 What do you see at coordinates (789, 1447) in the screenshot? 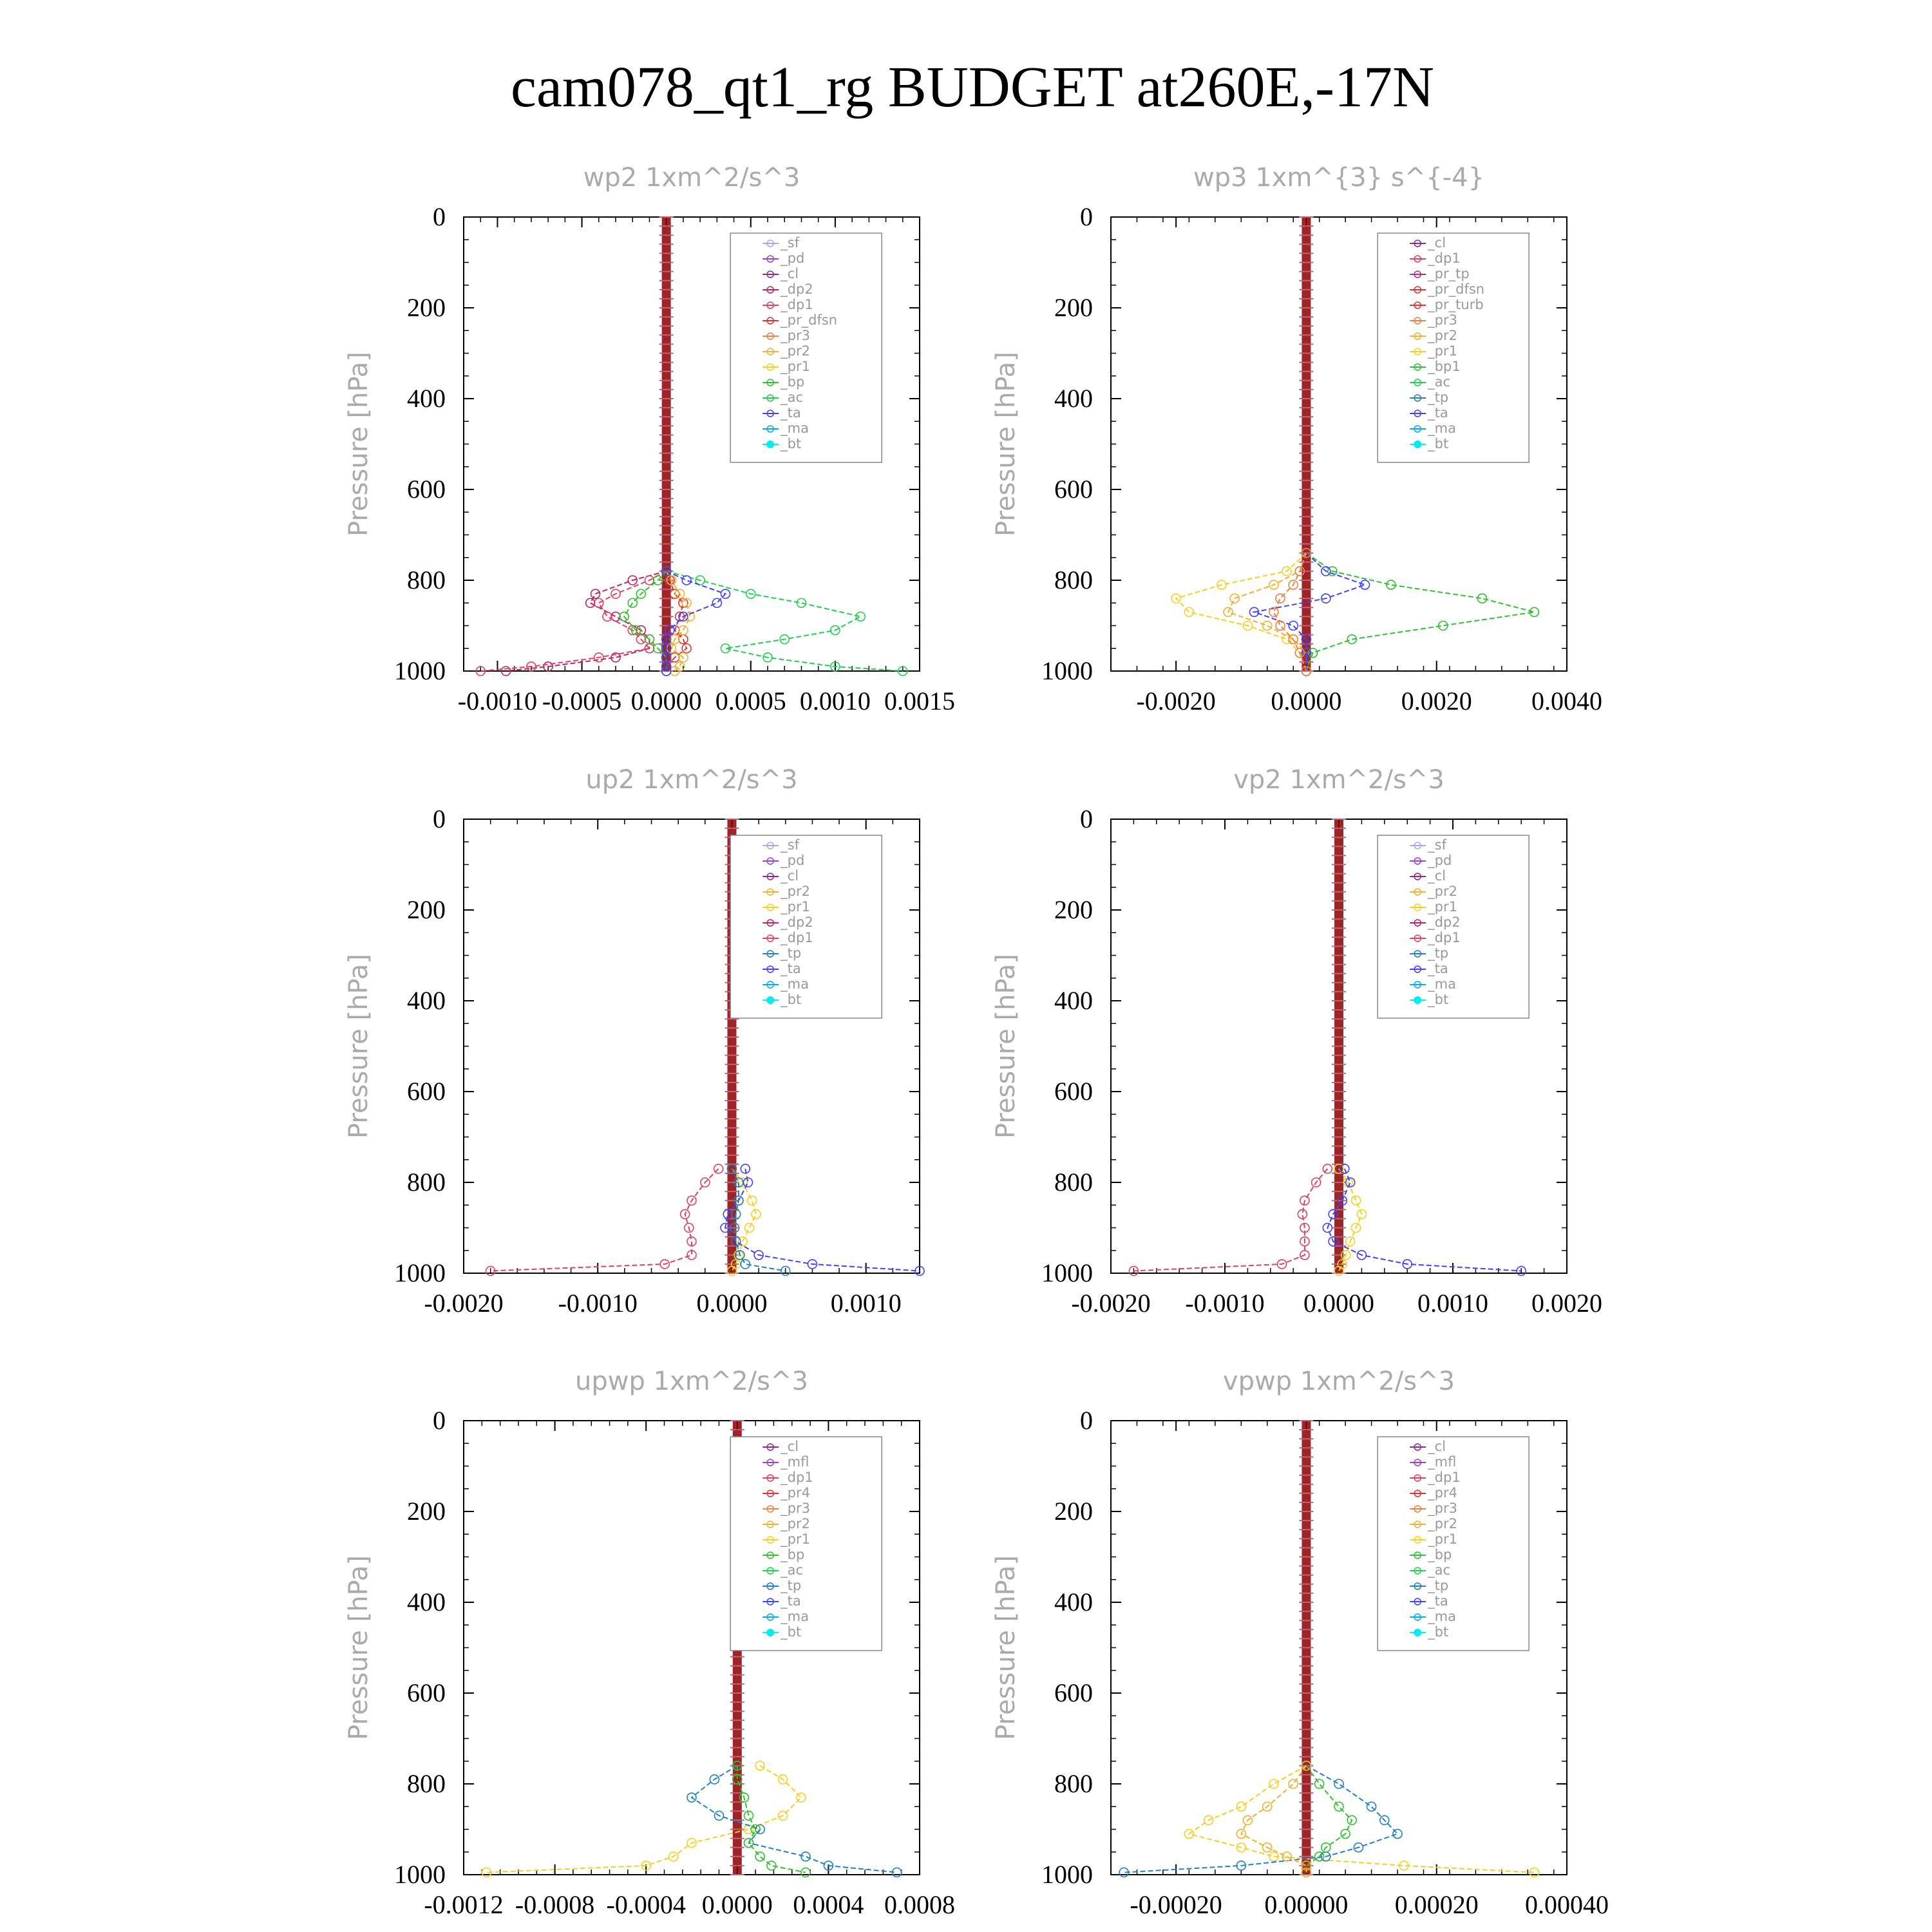
I see `legend-label: _cl` at bounding box center [789, 1447].